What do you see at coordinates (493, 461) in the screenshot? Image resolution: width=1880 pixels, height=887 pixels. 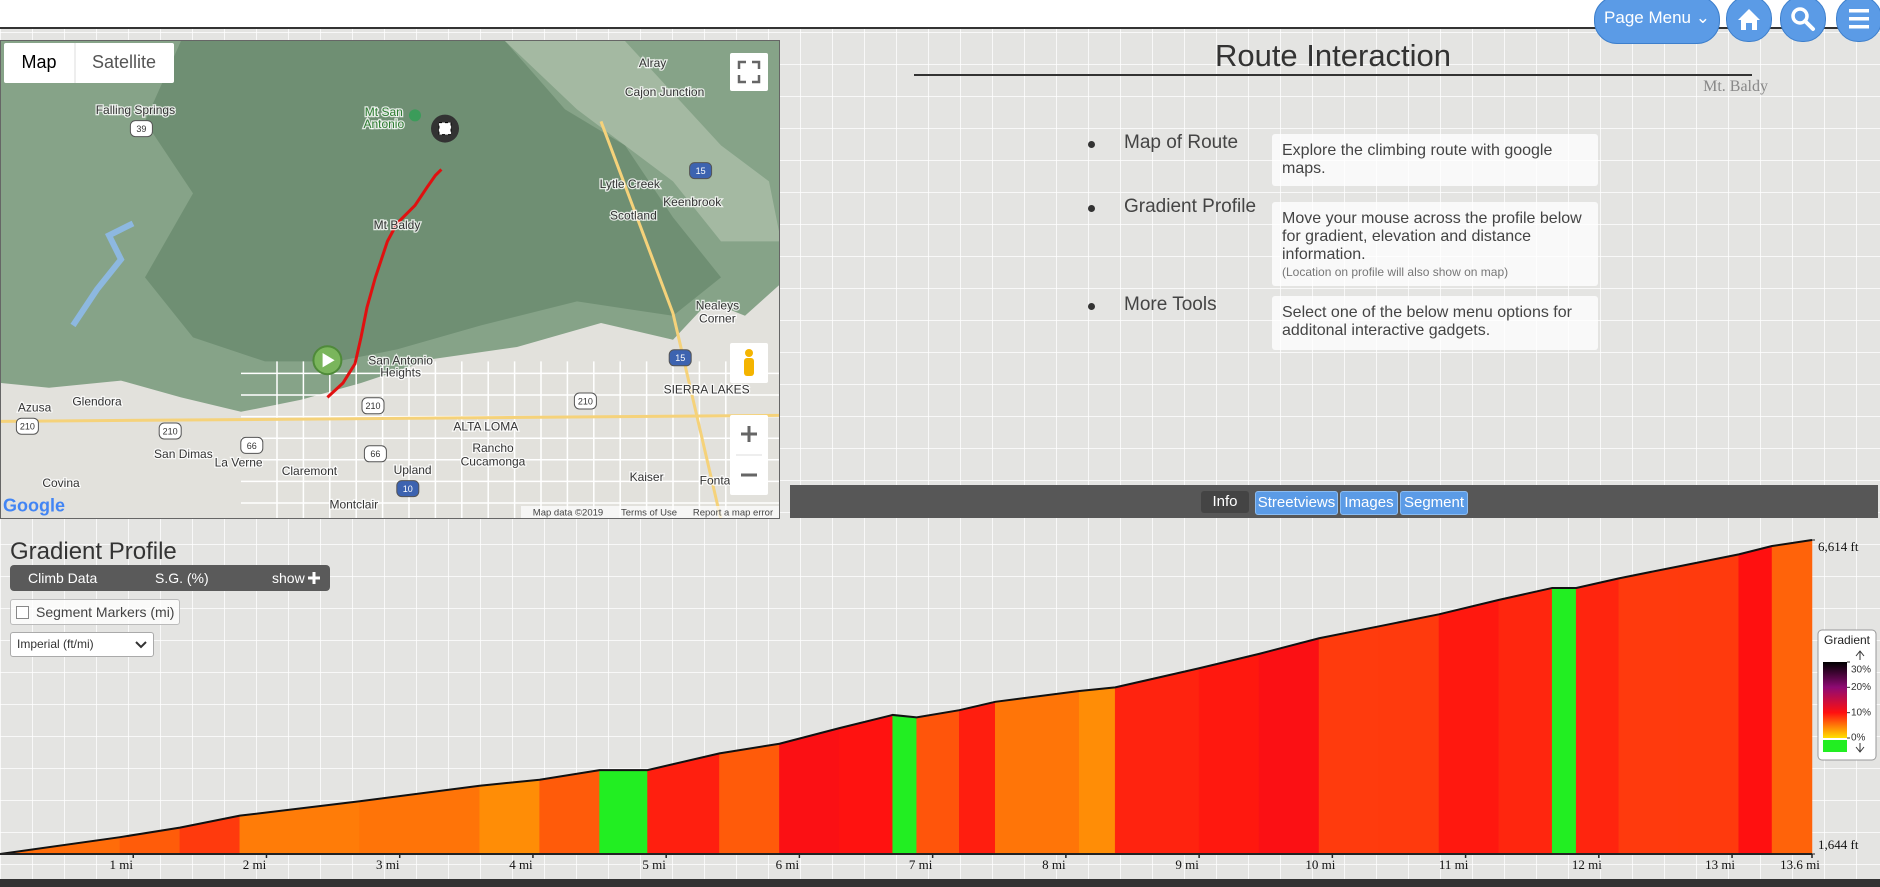 I see `place-label: Cucamonga` at bounding box center [493, 461].